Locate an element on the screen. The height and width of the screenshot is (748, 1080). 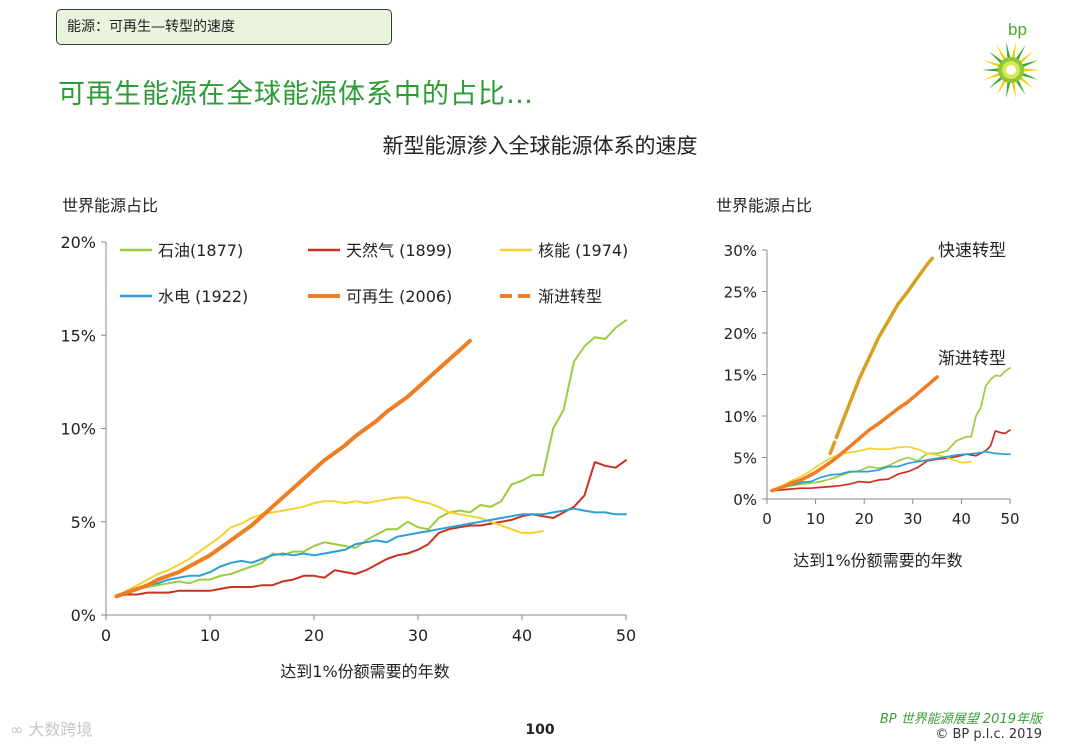
y-tick-label: 10% is located at coordinates (78, 429).